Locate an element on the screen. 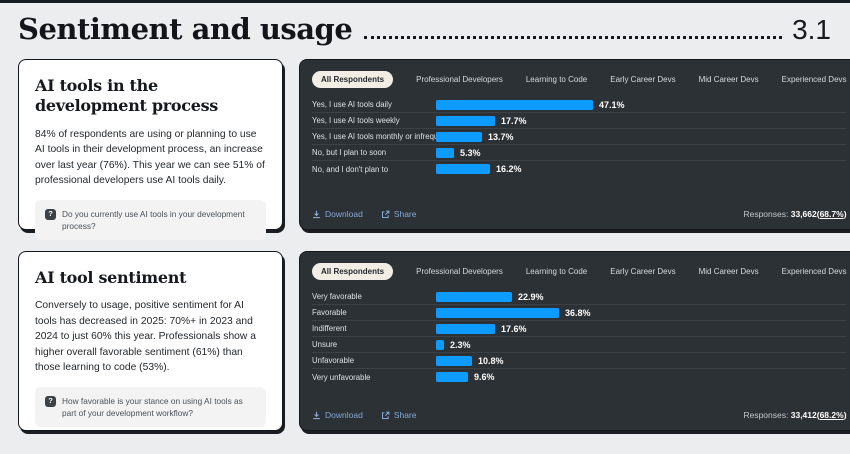  category-label: Very favorable is located at coordinates (337, 296).